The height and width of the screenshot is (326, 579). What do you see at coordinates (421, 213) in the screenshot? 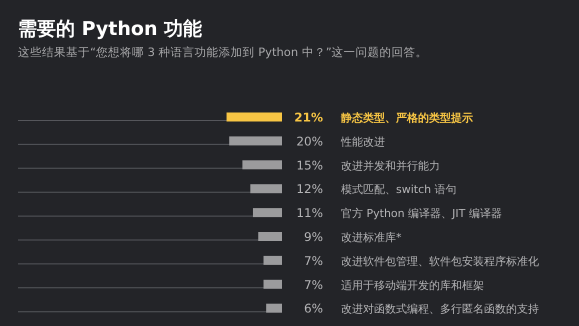
I see `category: 官方 Python 编译器、JIT 编译器` at bounding box center [421, 213].